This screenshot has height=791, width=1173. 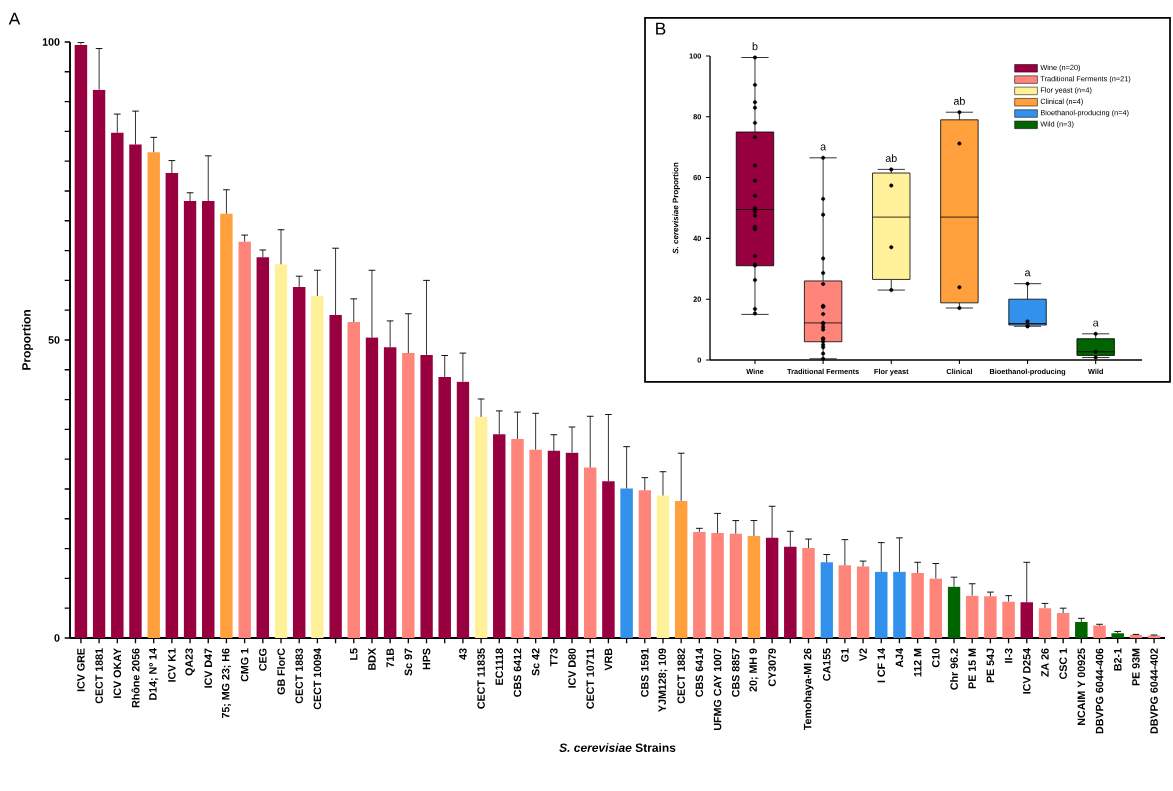 What do you see at coordinates (617, 747) in the screenshot?
I see `x-axis-title: S. cerevisiae Strains` at bounding box center [617, 747].